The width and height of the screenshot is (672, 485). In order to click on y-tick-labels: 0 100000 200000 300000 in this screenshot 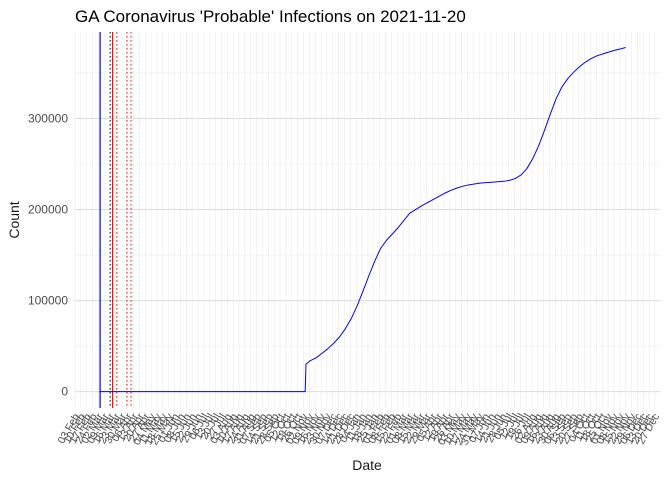, I will do `click(48, 254)`.